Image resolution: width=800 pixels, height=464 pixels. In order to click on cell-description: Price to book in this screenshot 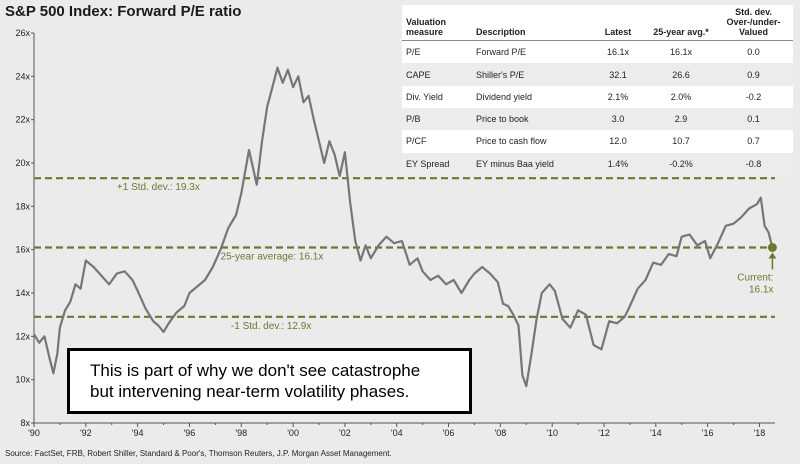, I will do `click(530, 119)`.